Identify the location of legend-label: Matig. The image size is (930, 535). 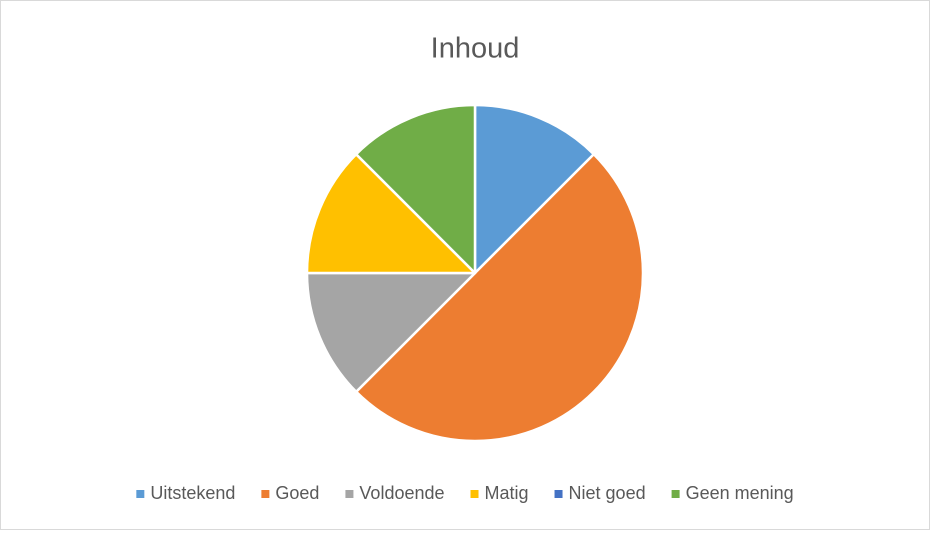
(507, 493).